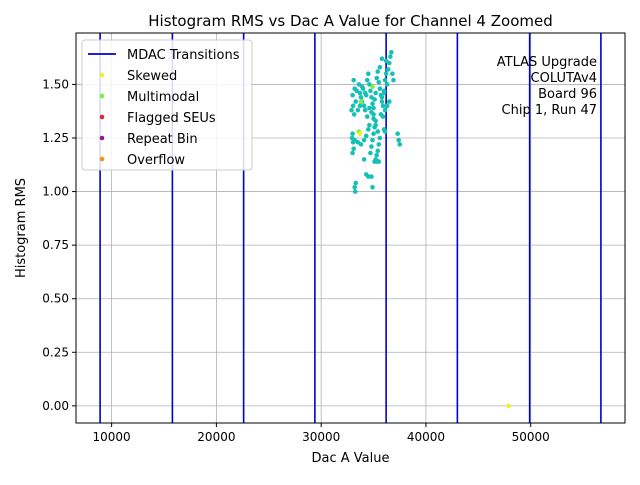  I want to click on annotation-line: ATLAS Upgrade, so click(547, 62).